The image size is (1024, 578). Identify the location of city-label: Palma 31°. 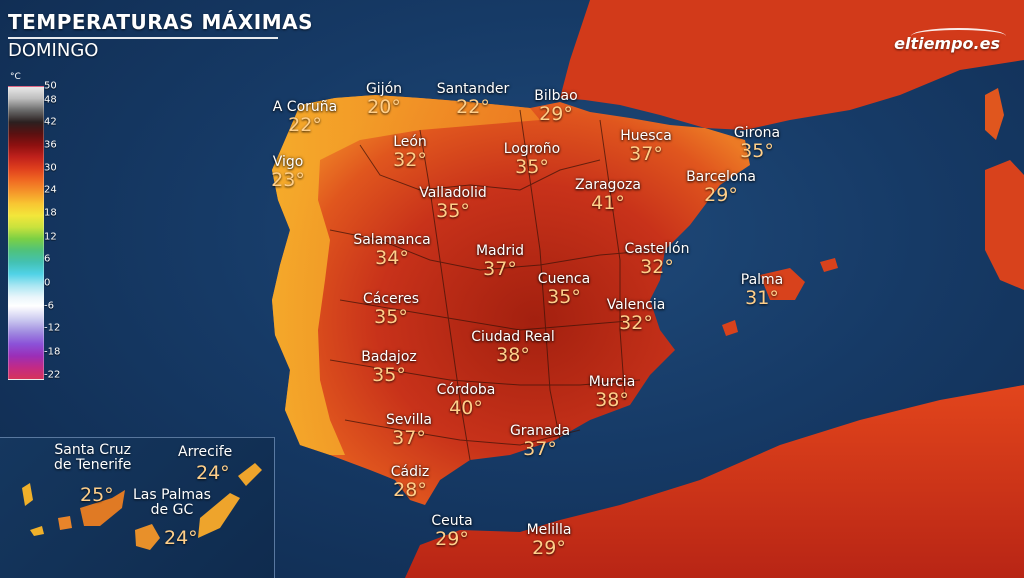
(762, 290).